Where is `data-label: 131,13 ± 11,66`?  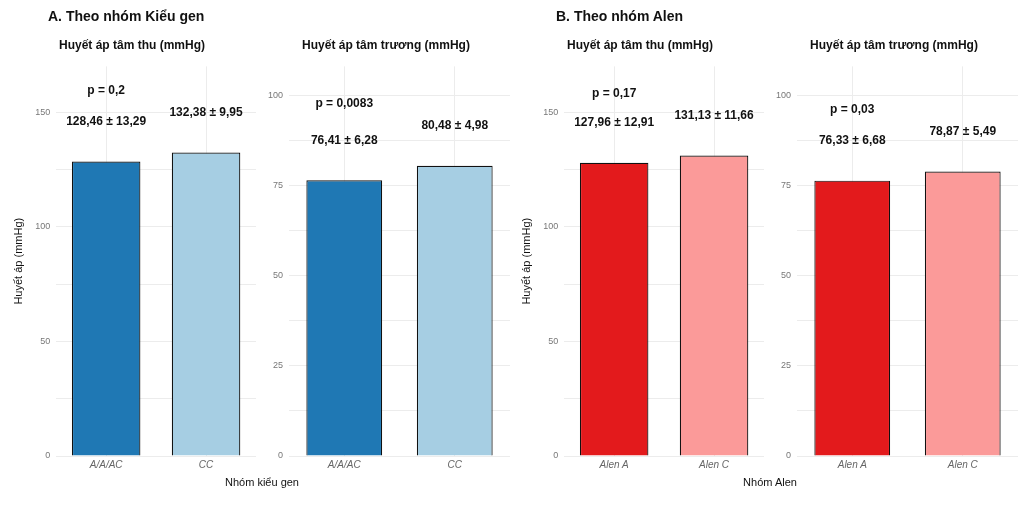
data-label: 131,13 ± 11,66 is located at coordinates (714, 114).